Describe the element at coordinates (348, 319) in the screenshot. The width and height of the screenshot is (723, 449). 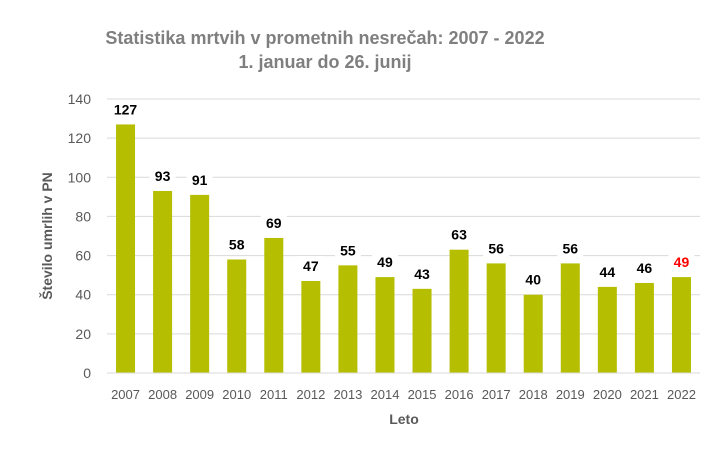
I see `bar-2013` at that location.